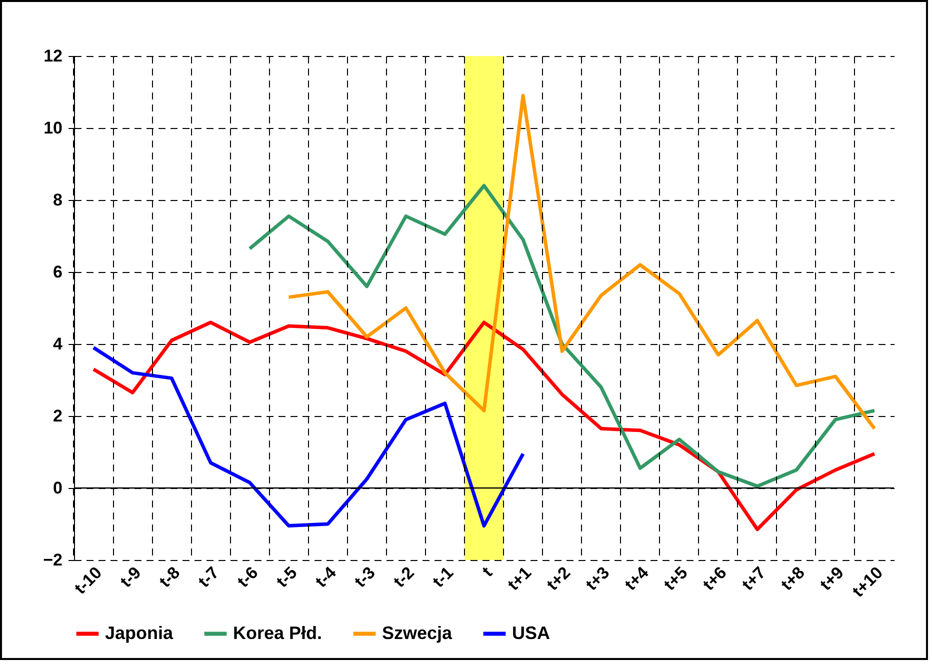  What do you see at coordinates (404, 577) in the screenshot?
I see `x-tick-label: t-2` at bounding box center [404, 577].